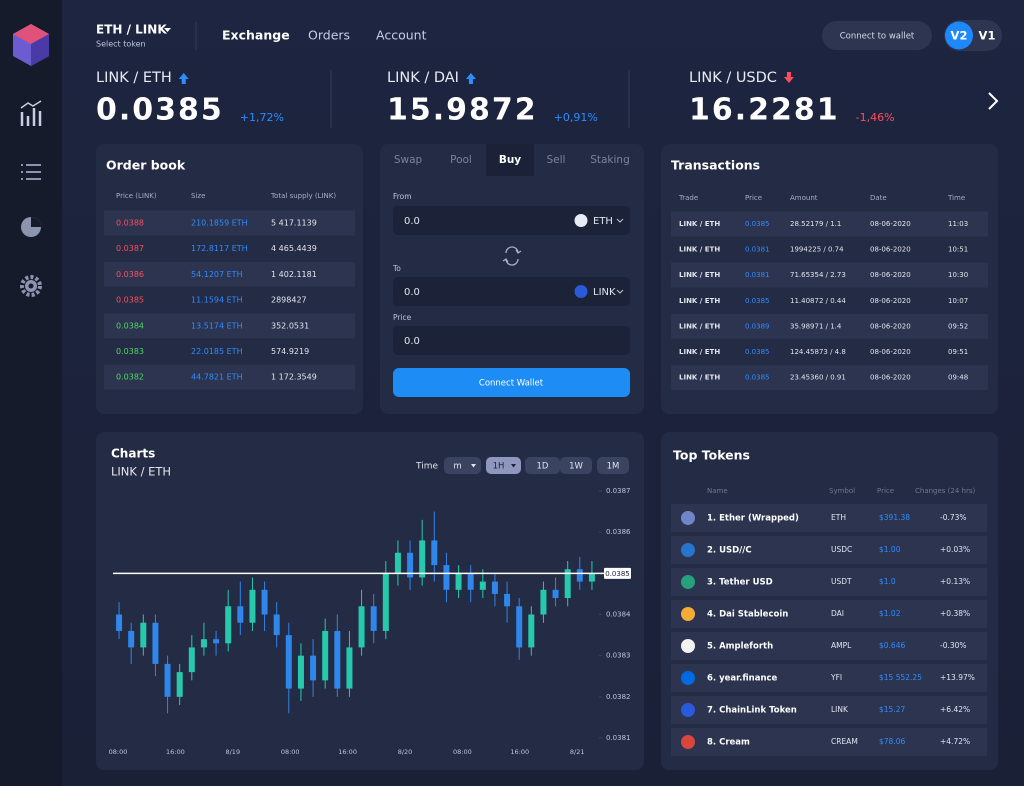  Describe the element at coordinates (604, 292) in the screenshot. I see `token-select: LINK` at that location.